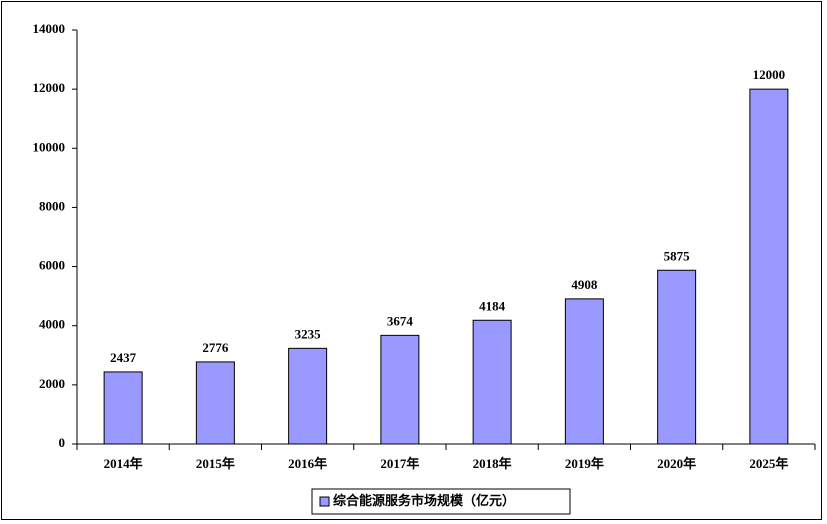 The width and height of the screenshot is (827, 524). Describe the element at coordinates (676, 463) in the screenshot. I see `x-tick-label: 2020年` at that location.